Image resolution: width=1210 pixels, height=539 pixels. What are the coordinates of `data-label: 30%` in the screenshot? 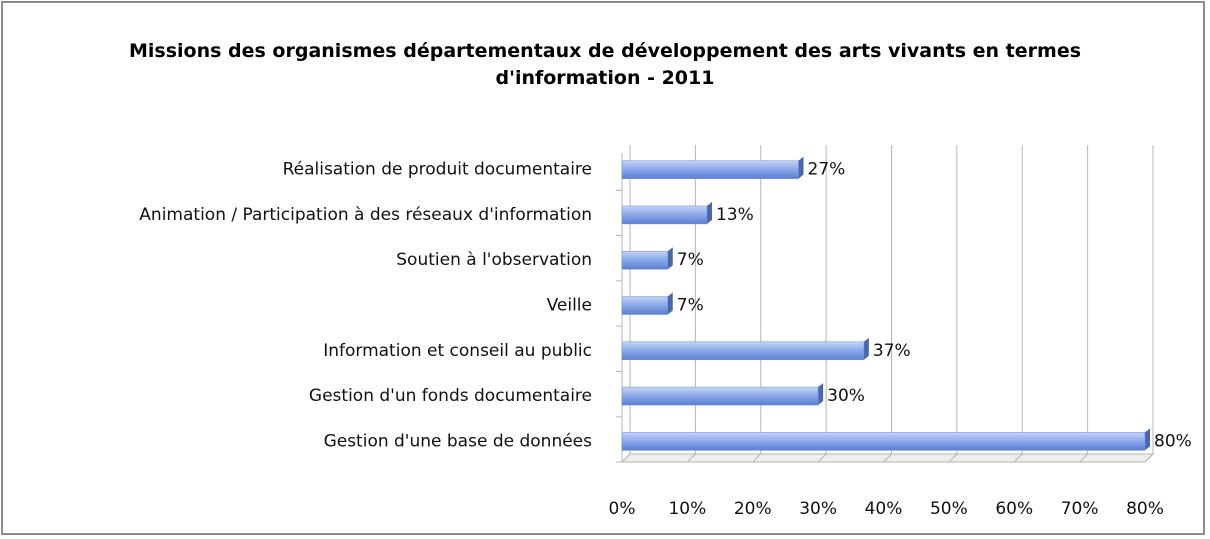 It's located at (846, 396).